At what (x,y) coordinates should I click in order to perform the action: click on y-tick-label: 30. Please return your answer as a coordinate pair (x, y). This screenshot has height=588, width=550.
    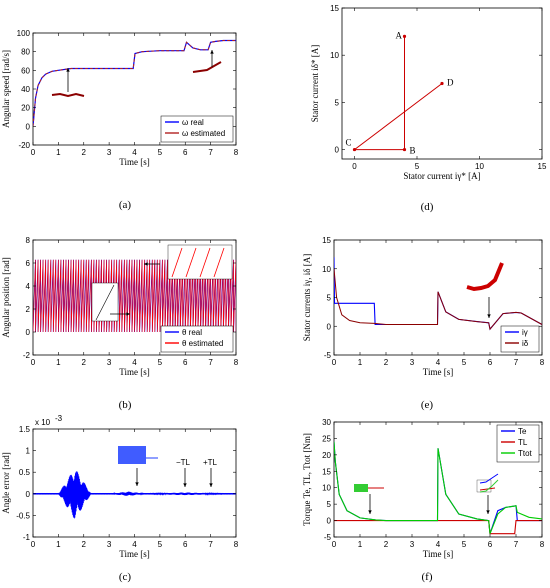
    Looking at the image, I should click on (326, 422).